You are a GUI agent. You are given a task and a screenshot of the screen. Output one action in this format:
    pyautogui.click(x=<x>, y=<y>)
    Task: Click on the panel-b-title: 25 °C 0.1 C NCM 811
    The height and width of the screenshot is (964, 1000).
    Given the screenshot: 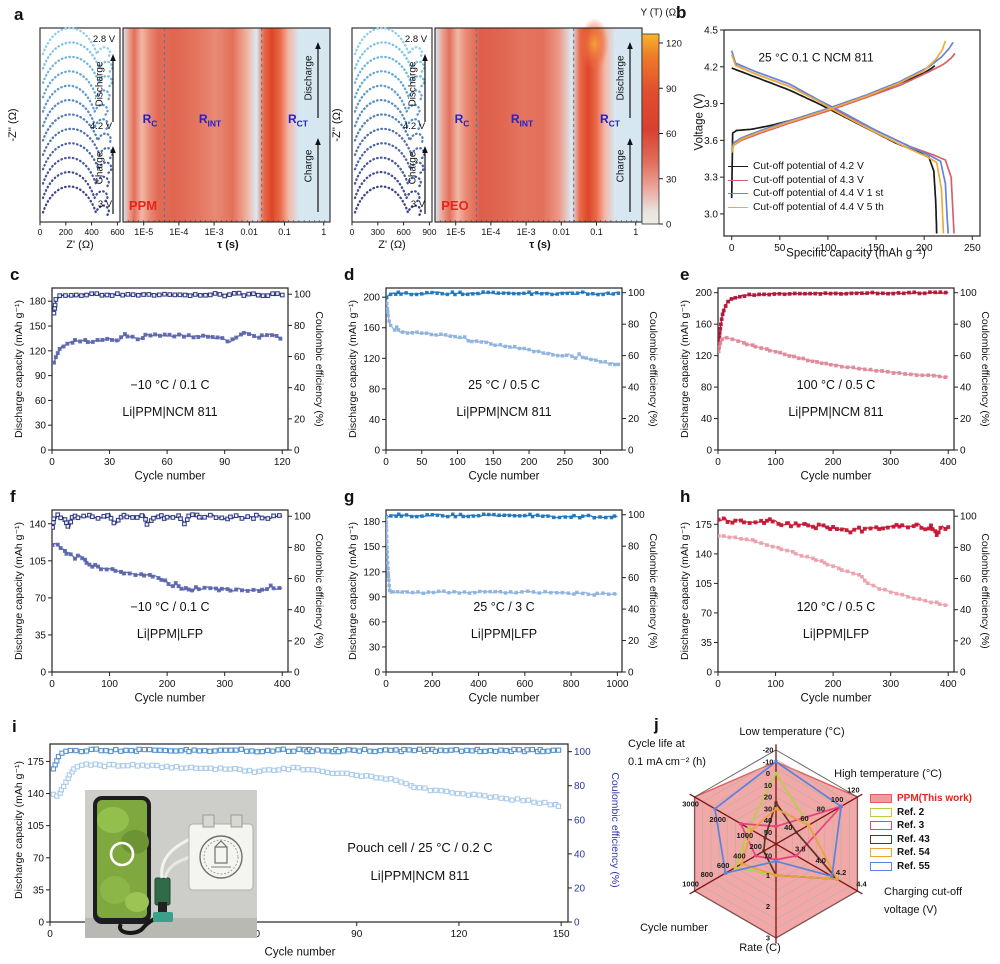 What is the action you would take?
    pyautogui.click(x=816, y=57)
    